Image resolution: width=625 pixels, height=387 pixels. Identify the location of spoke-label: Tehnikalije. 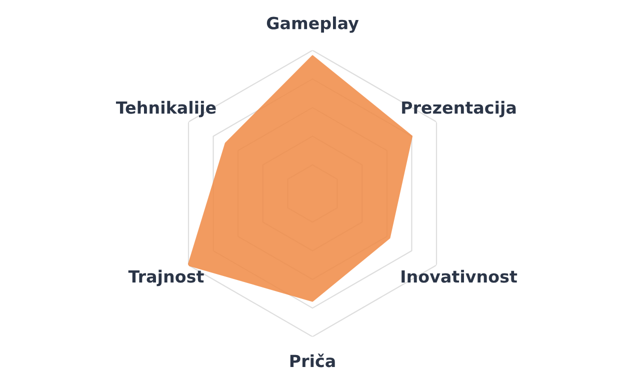
(166, 109).